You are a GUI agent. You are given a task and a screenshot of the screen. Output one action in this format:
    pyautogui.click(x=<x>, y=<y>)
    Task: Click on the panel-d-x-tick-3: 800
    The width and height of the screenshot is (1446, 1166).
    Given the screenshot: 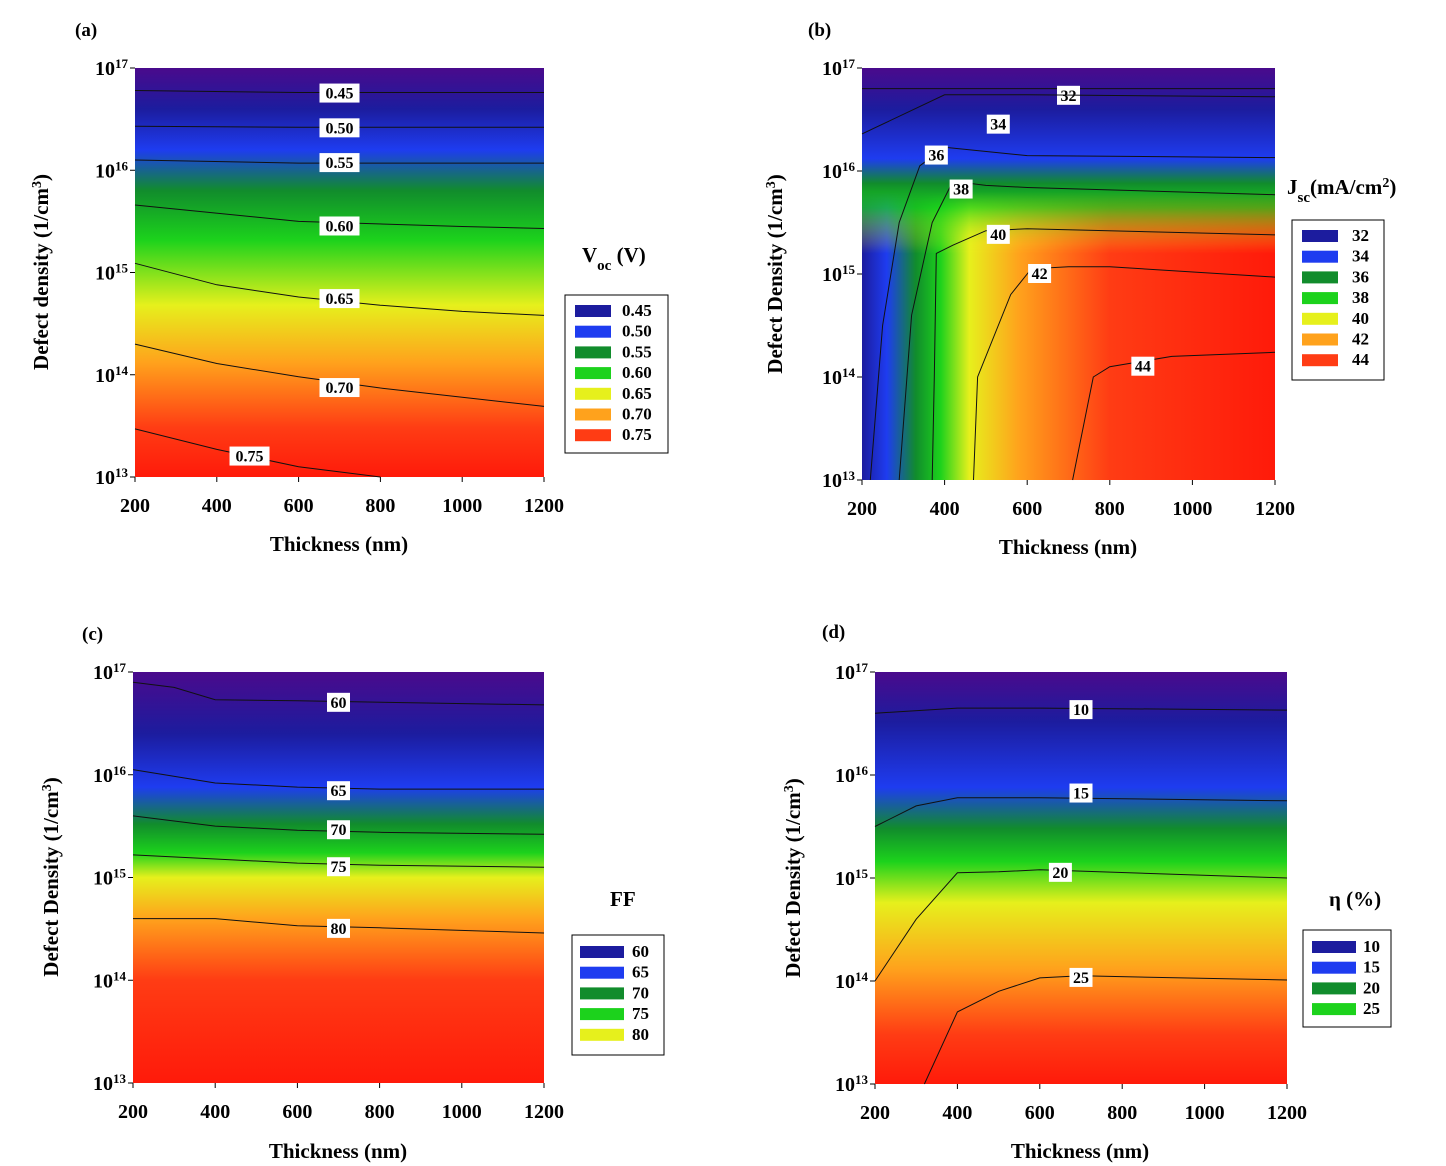 What is the action you would take?
    pyautogui.click(x=1122, y=1113)
    